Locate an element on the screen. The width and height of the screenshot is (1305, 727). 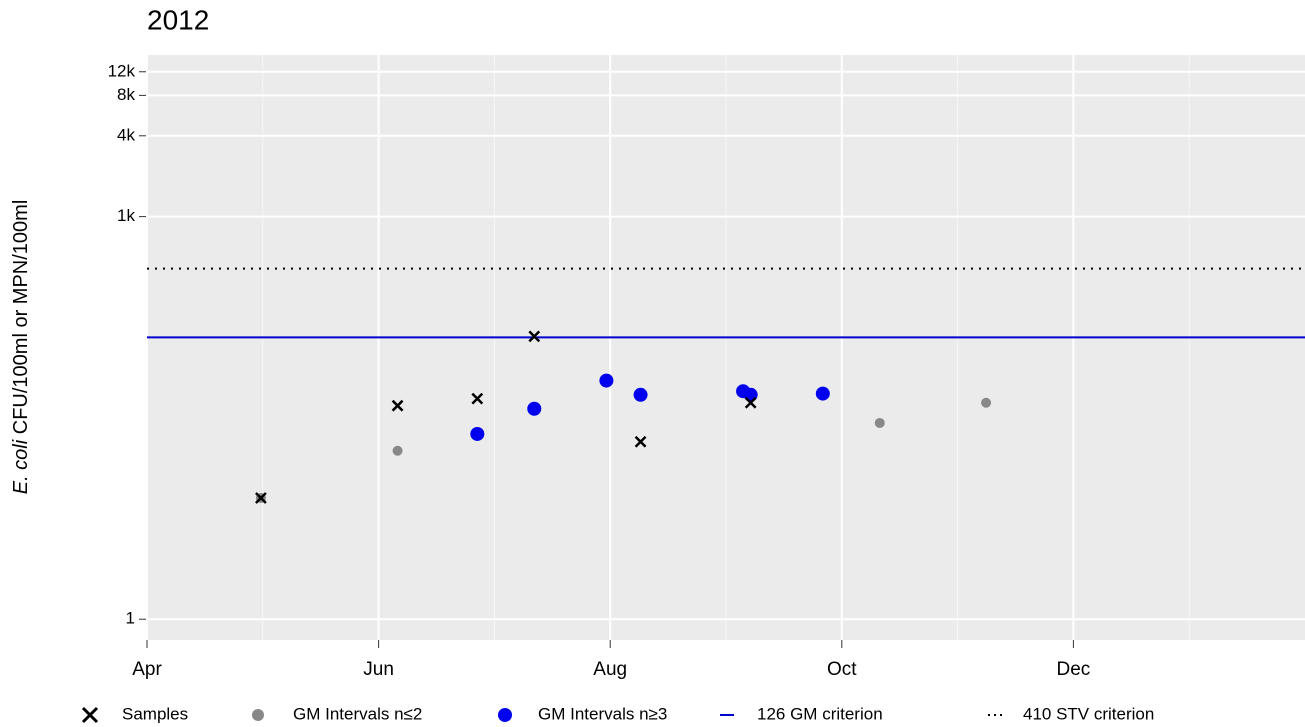
legend-label: GM Intervals n≤2 is located at coordinates (357, 713).